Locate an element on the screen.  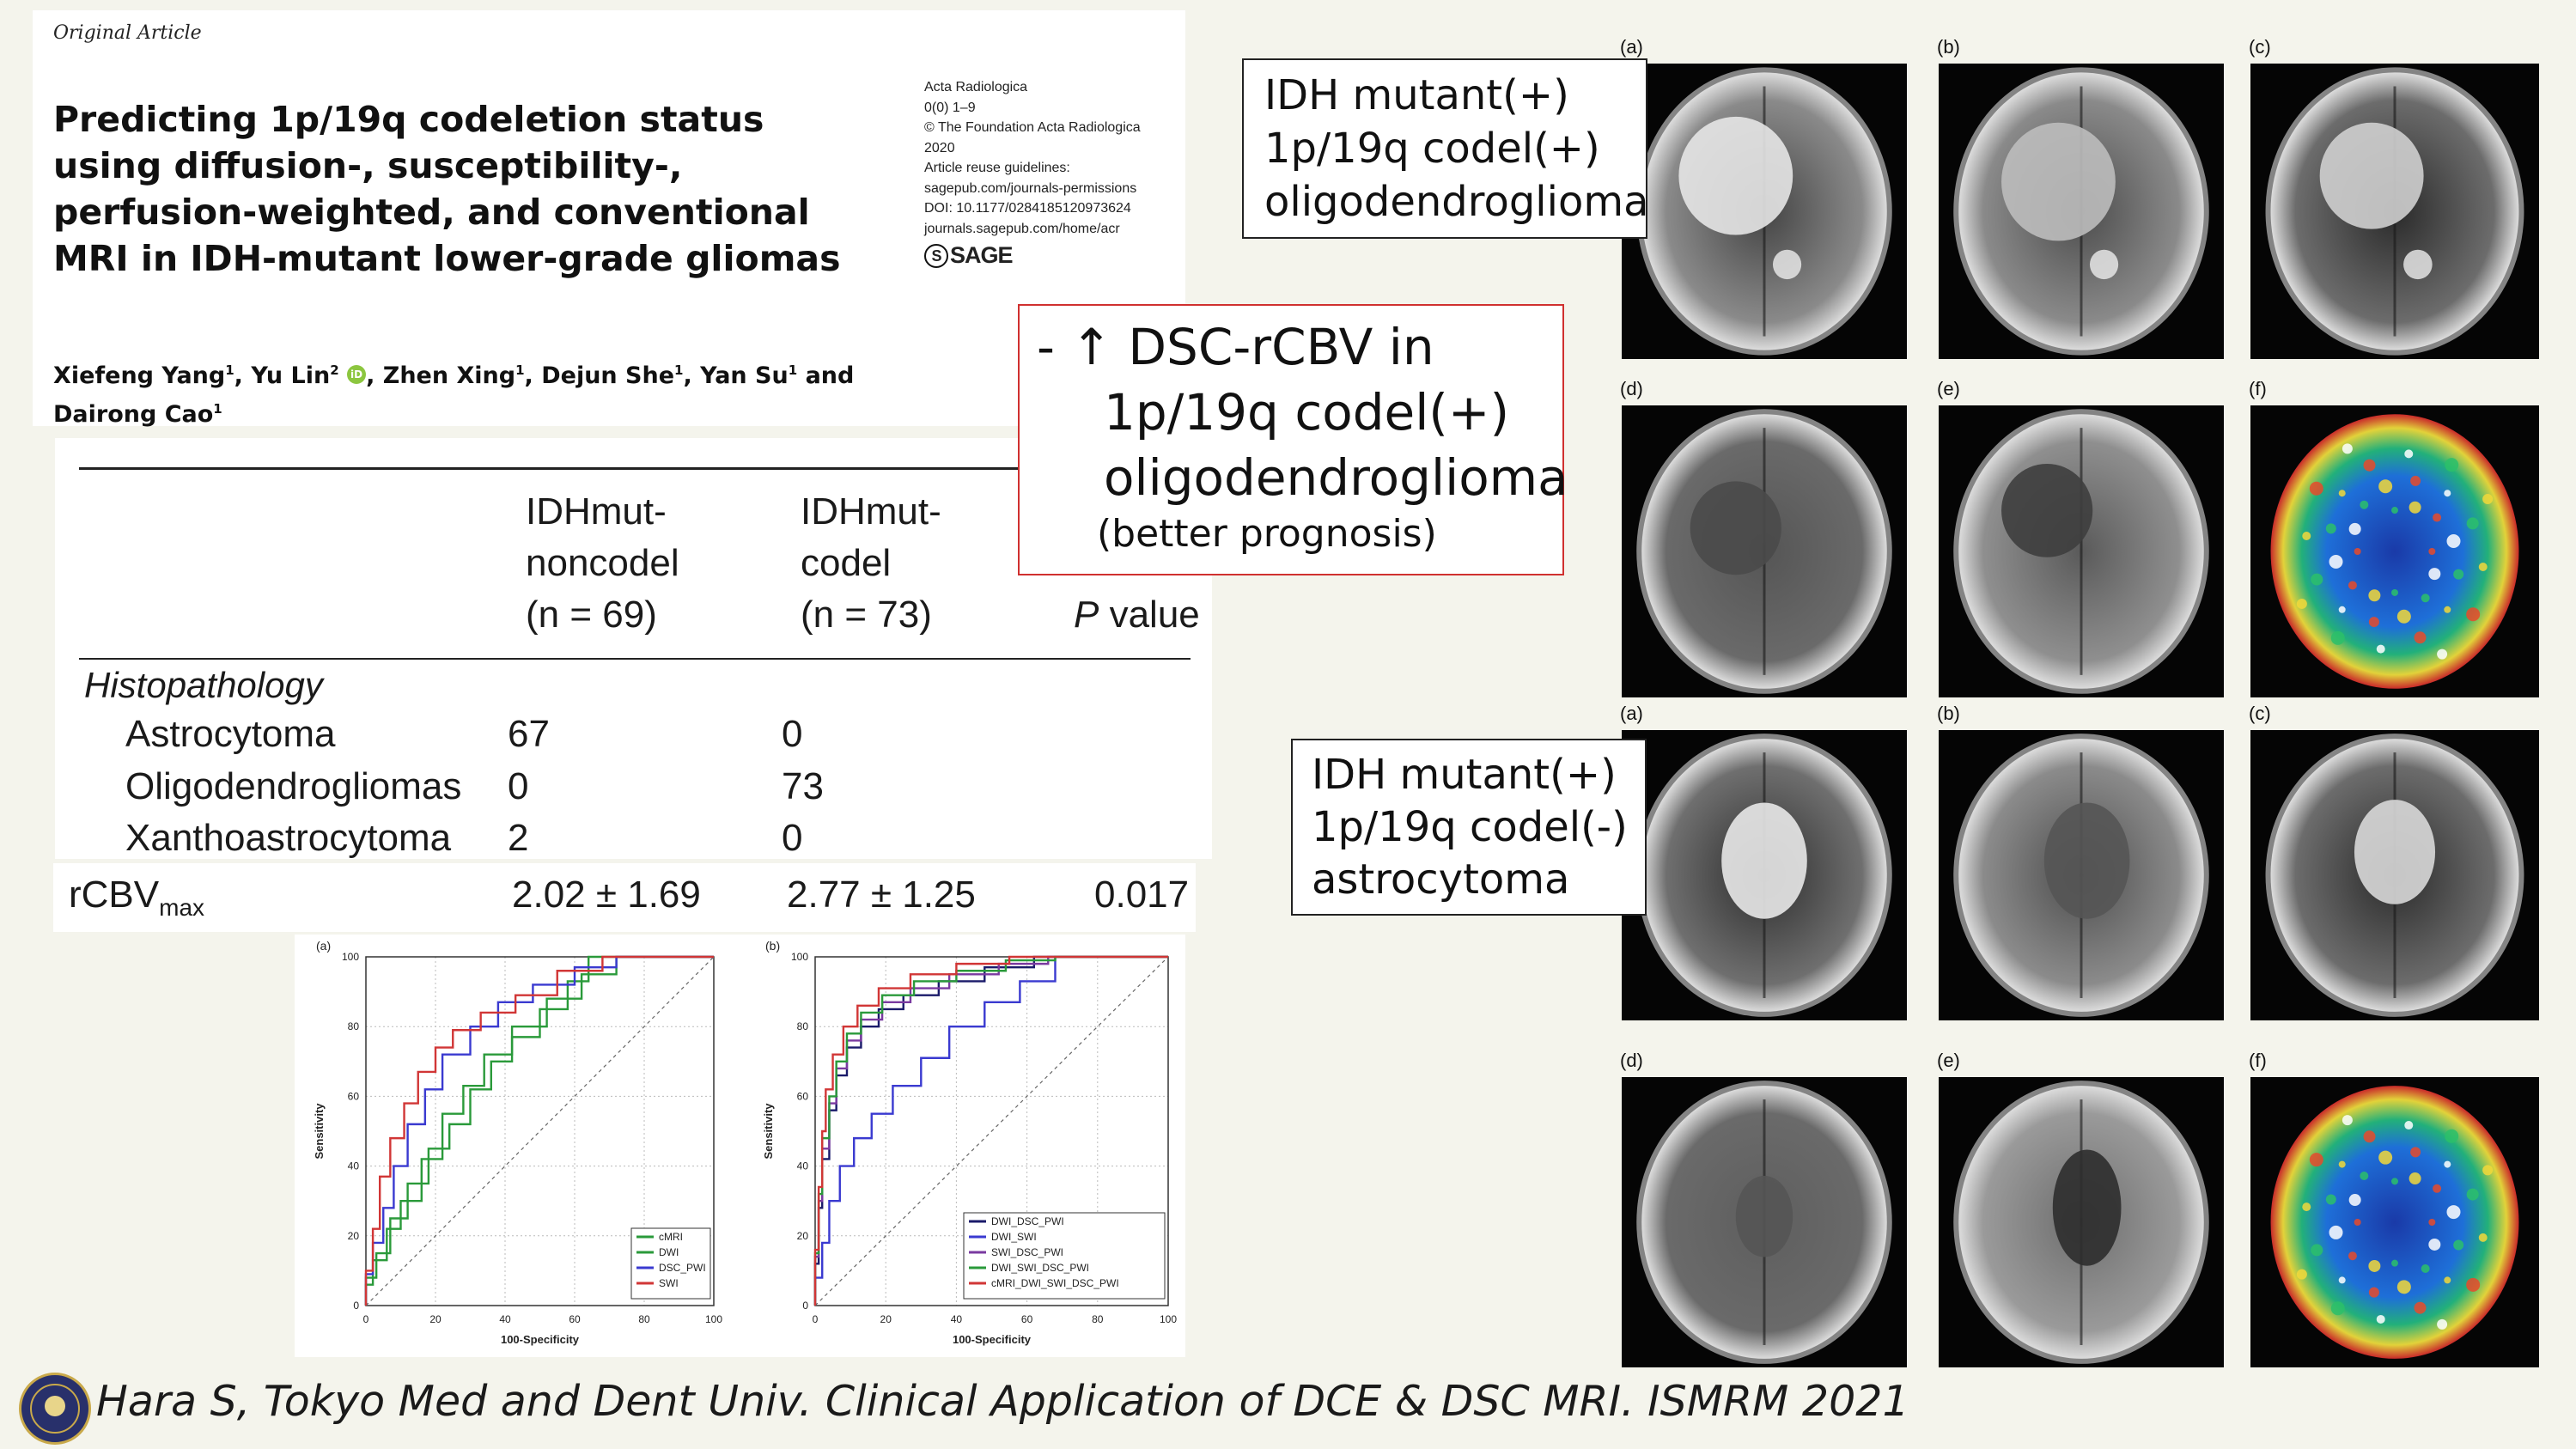
university-logo is located at coordinates (55, 1409).